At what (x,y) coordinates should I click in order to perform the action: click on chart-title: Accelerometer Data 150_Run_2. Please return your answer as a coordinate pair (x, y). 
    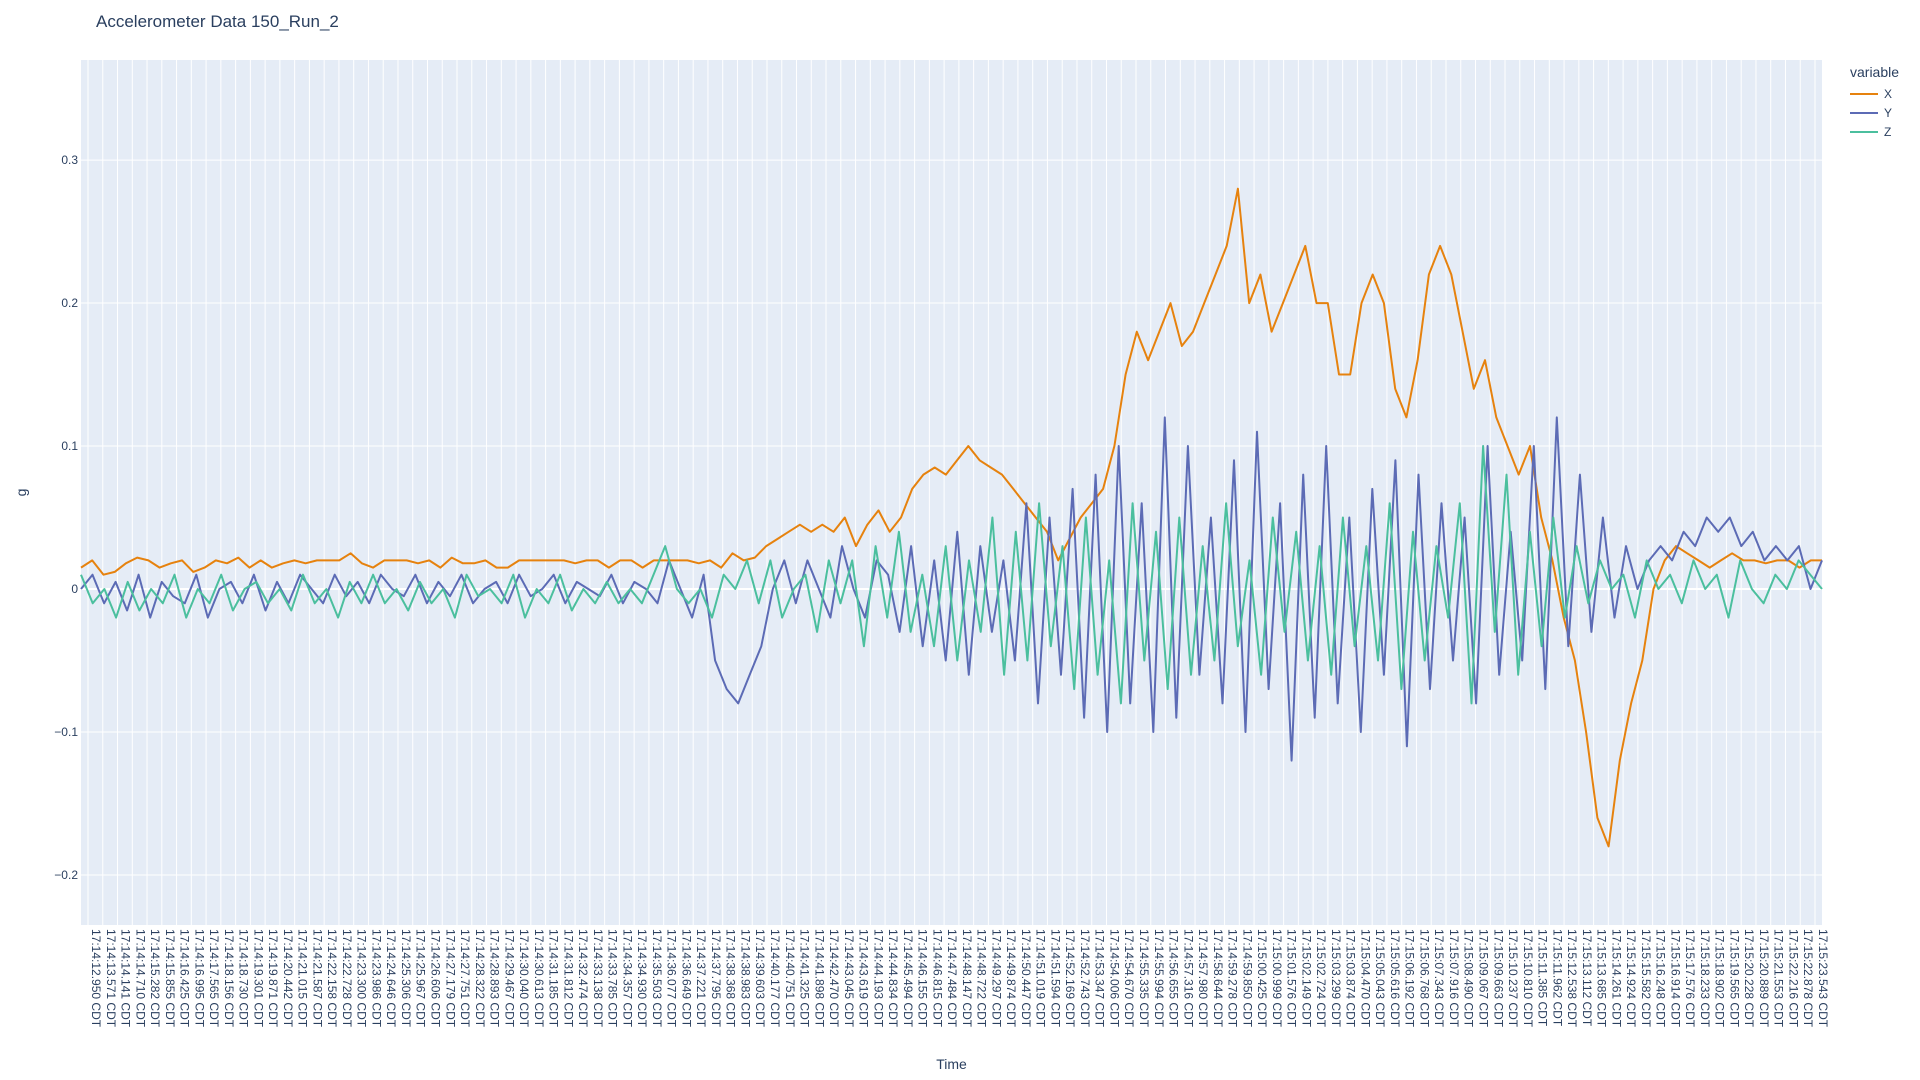
    Looking at the image, I should click on (217, 21).